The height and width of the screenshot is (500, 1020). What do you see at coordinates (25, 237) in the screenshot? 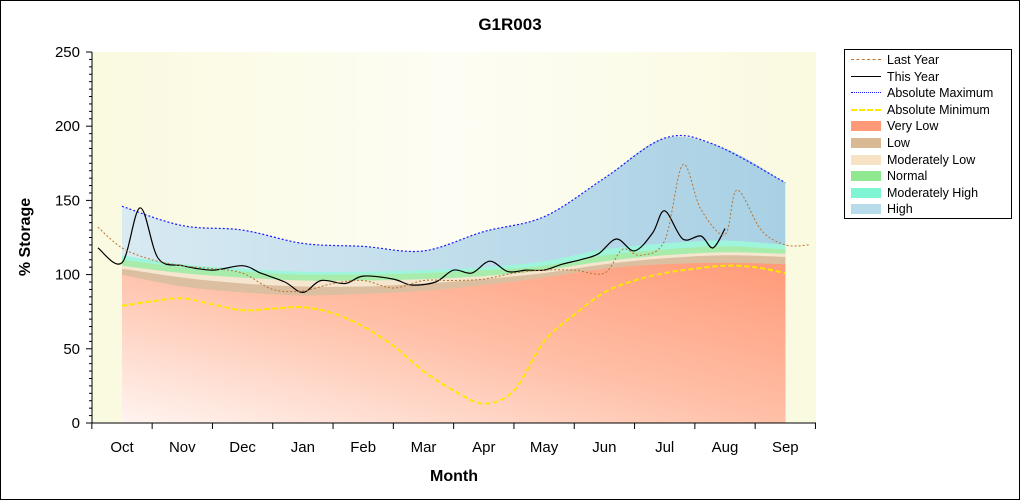
I see `y-axis-label: % Storage` at bounding box center [25, 237].